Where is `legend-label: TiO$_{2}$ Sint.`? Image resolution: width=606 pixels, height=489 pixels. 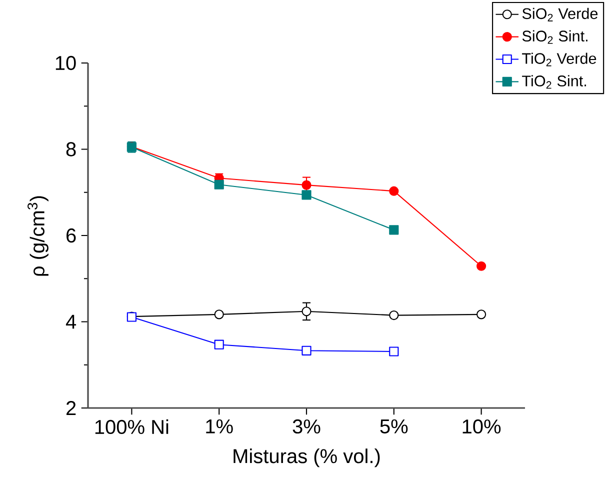
legend-label: TiO$_{2}$ Sint. is located at coordinates (554, 82).